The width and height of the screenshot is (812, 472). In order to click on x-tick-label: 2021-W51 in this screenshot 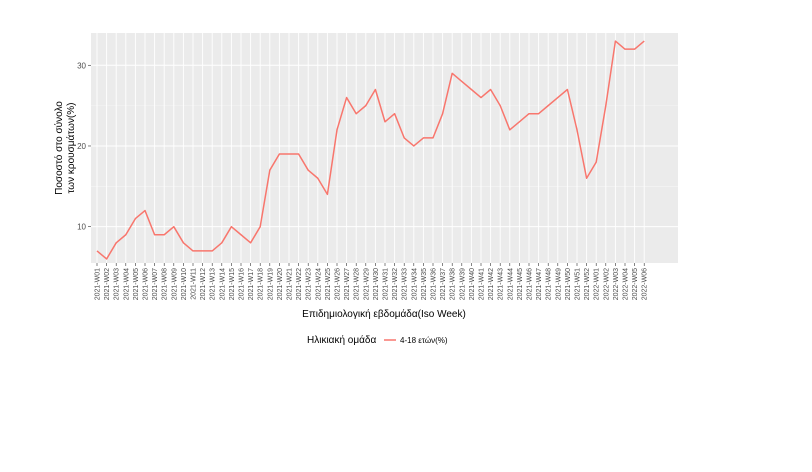, I will do `click(578, 284)`.